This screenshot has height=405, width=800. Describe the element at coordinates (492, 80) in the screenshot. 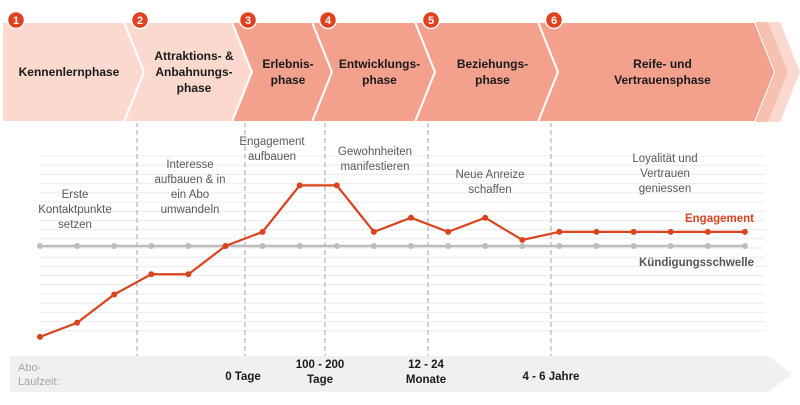

I see `phase-label-5: phase` at that location.